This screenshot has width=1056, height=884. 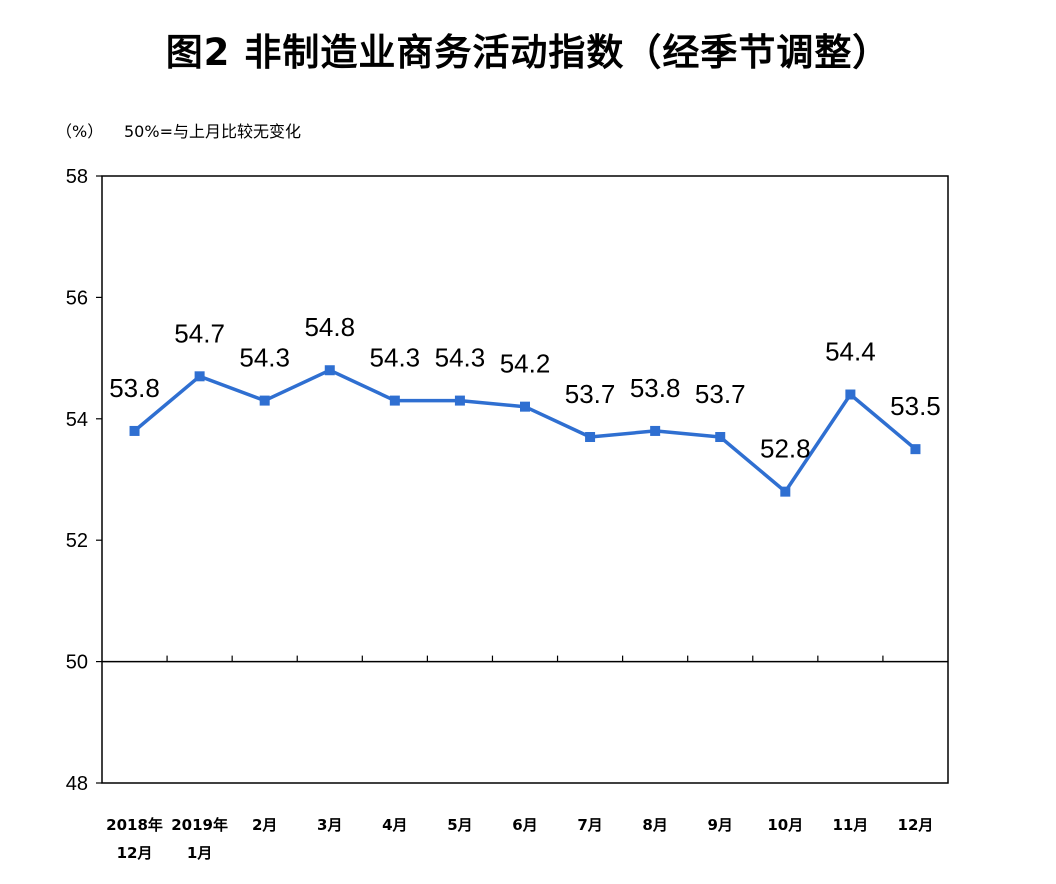 I want to click on y-tick-label: 56, so click(x=77, y=298).